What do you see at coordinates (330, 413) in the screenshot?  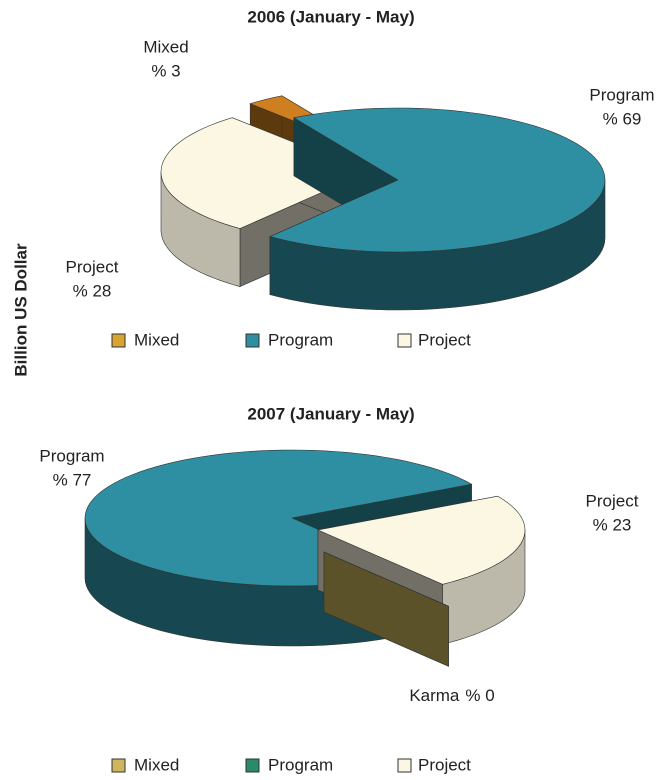 I see `chart-title: 2007 (January - May)` at bounding box center [330, 413].